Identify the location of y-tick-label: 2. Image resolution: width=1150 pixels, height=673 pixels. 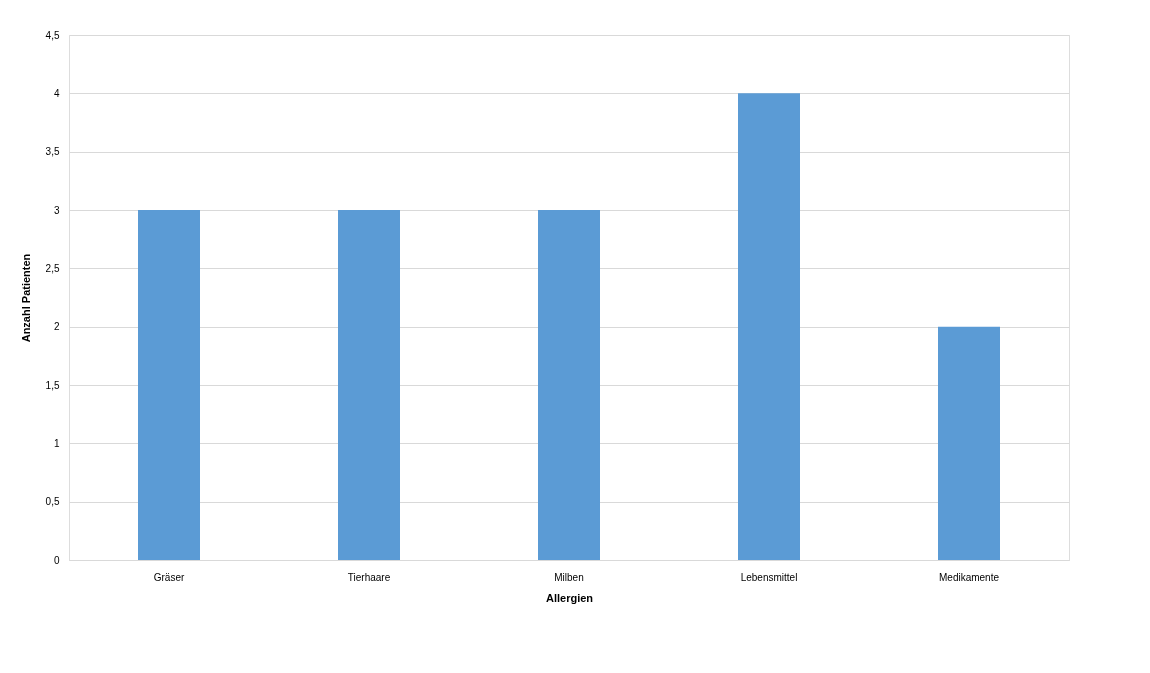
(56, 327).